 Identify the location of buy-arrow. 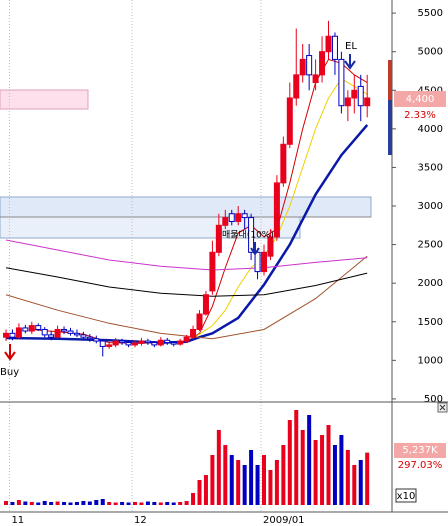
(10, 352).